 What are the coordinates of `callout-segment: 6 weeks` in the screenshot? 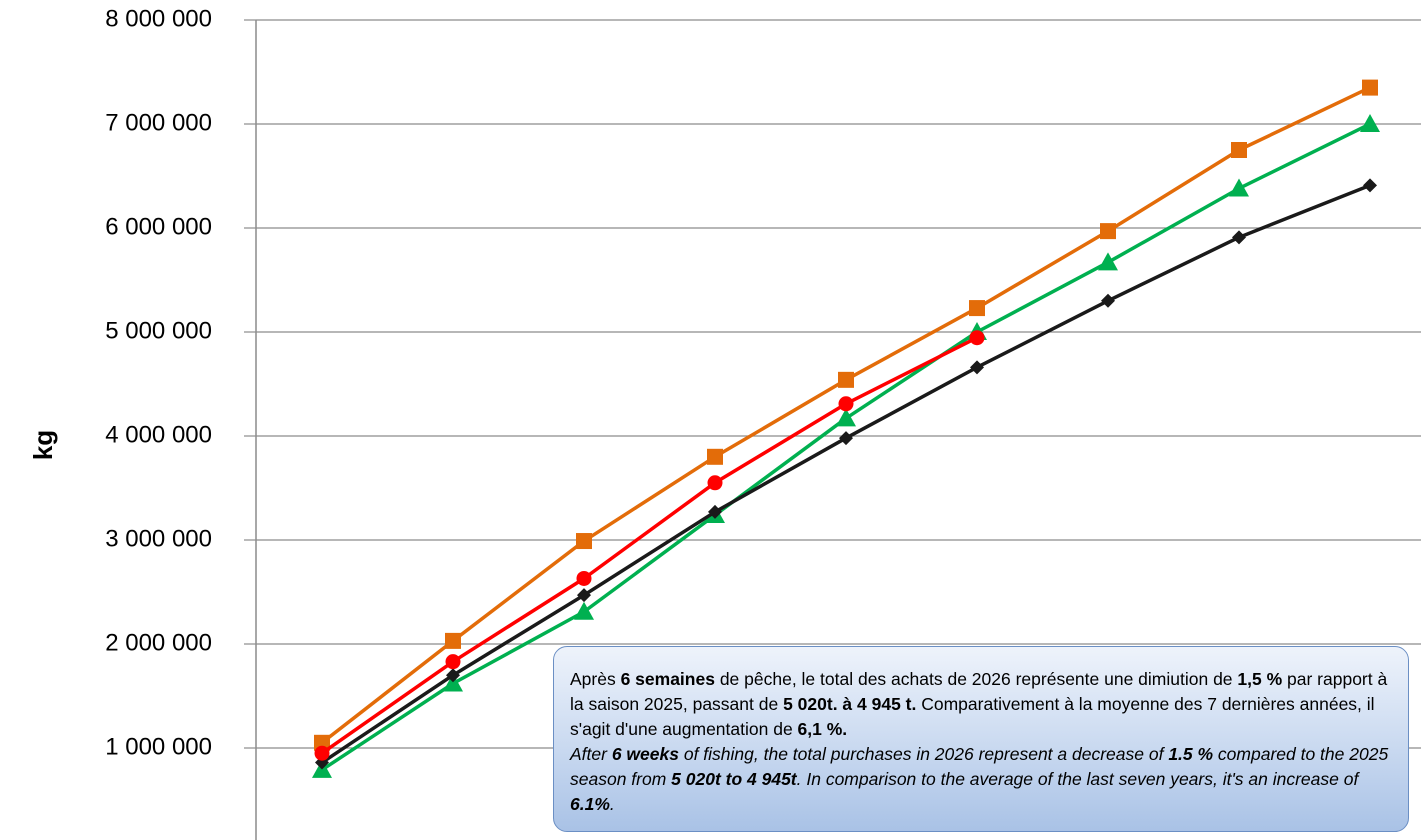 It's located at (645, 754).